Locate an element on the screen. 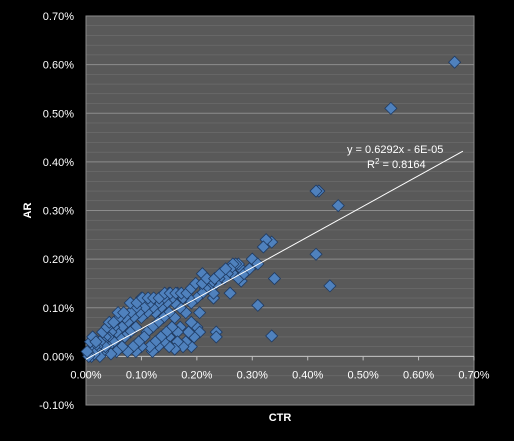 This screenshot has width=514, height=441. y-tick-label: 0.40% is located at coordinates (58, 163).